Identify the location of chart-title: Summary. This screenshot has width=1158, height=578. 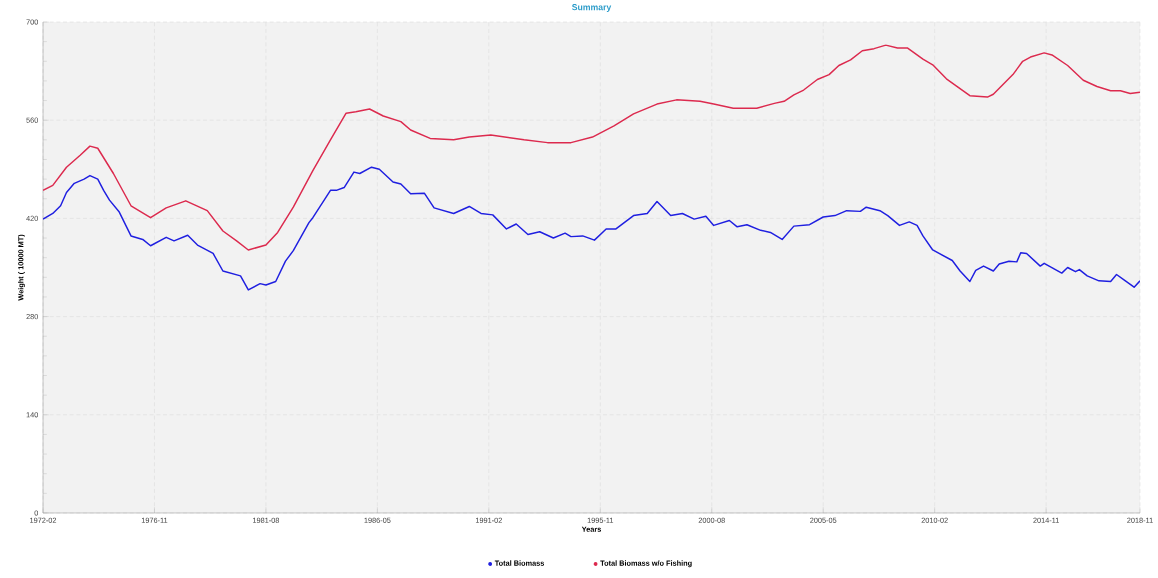
(592, 8).